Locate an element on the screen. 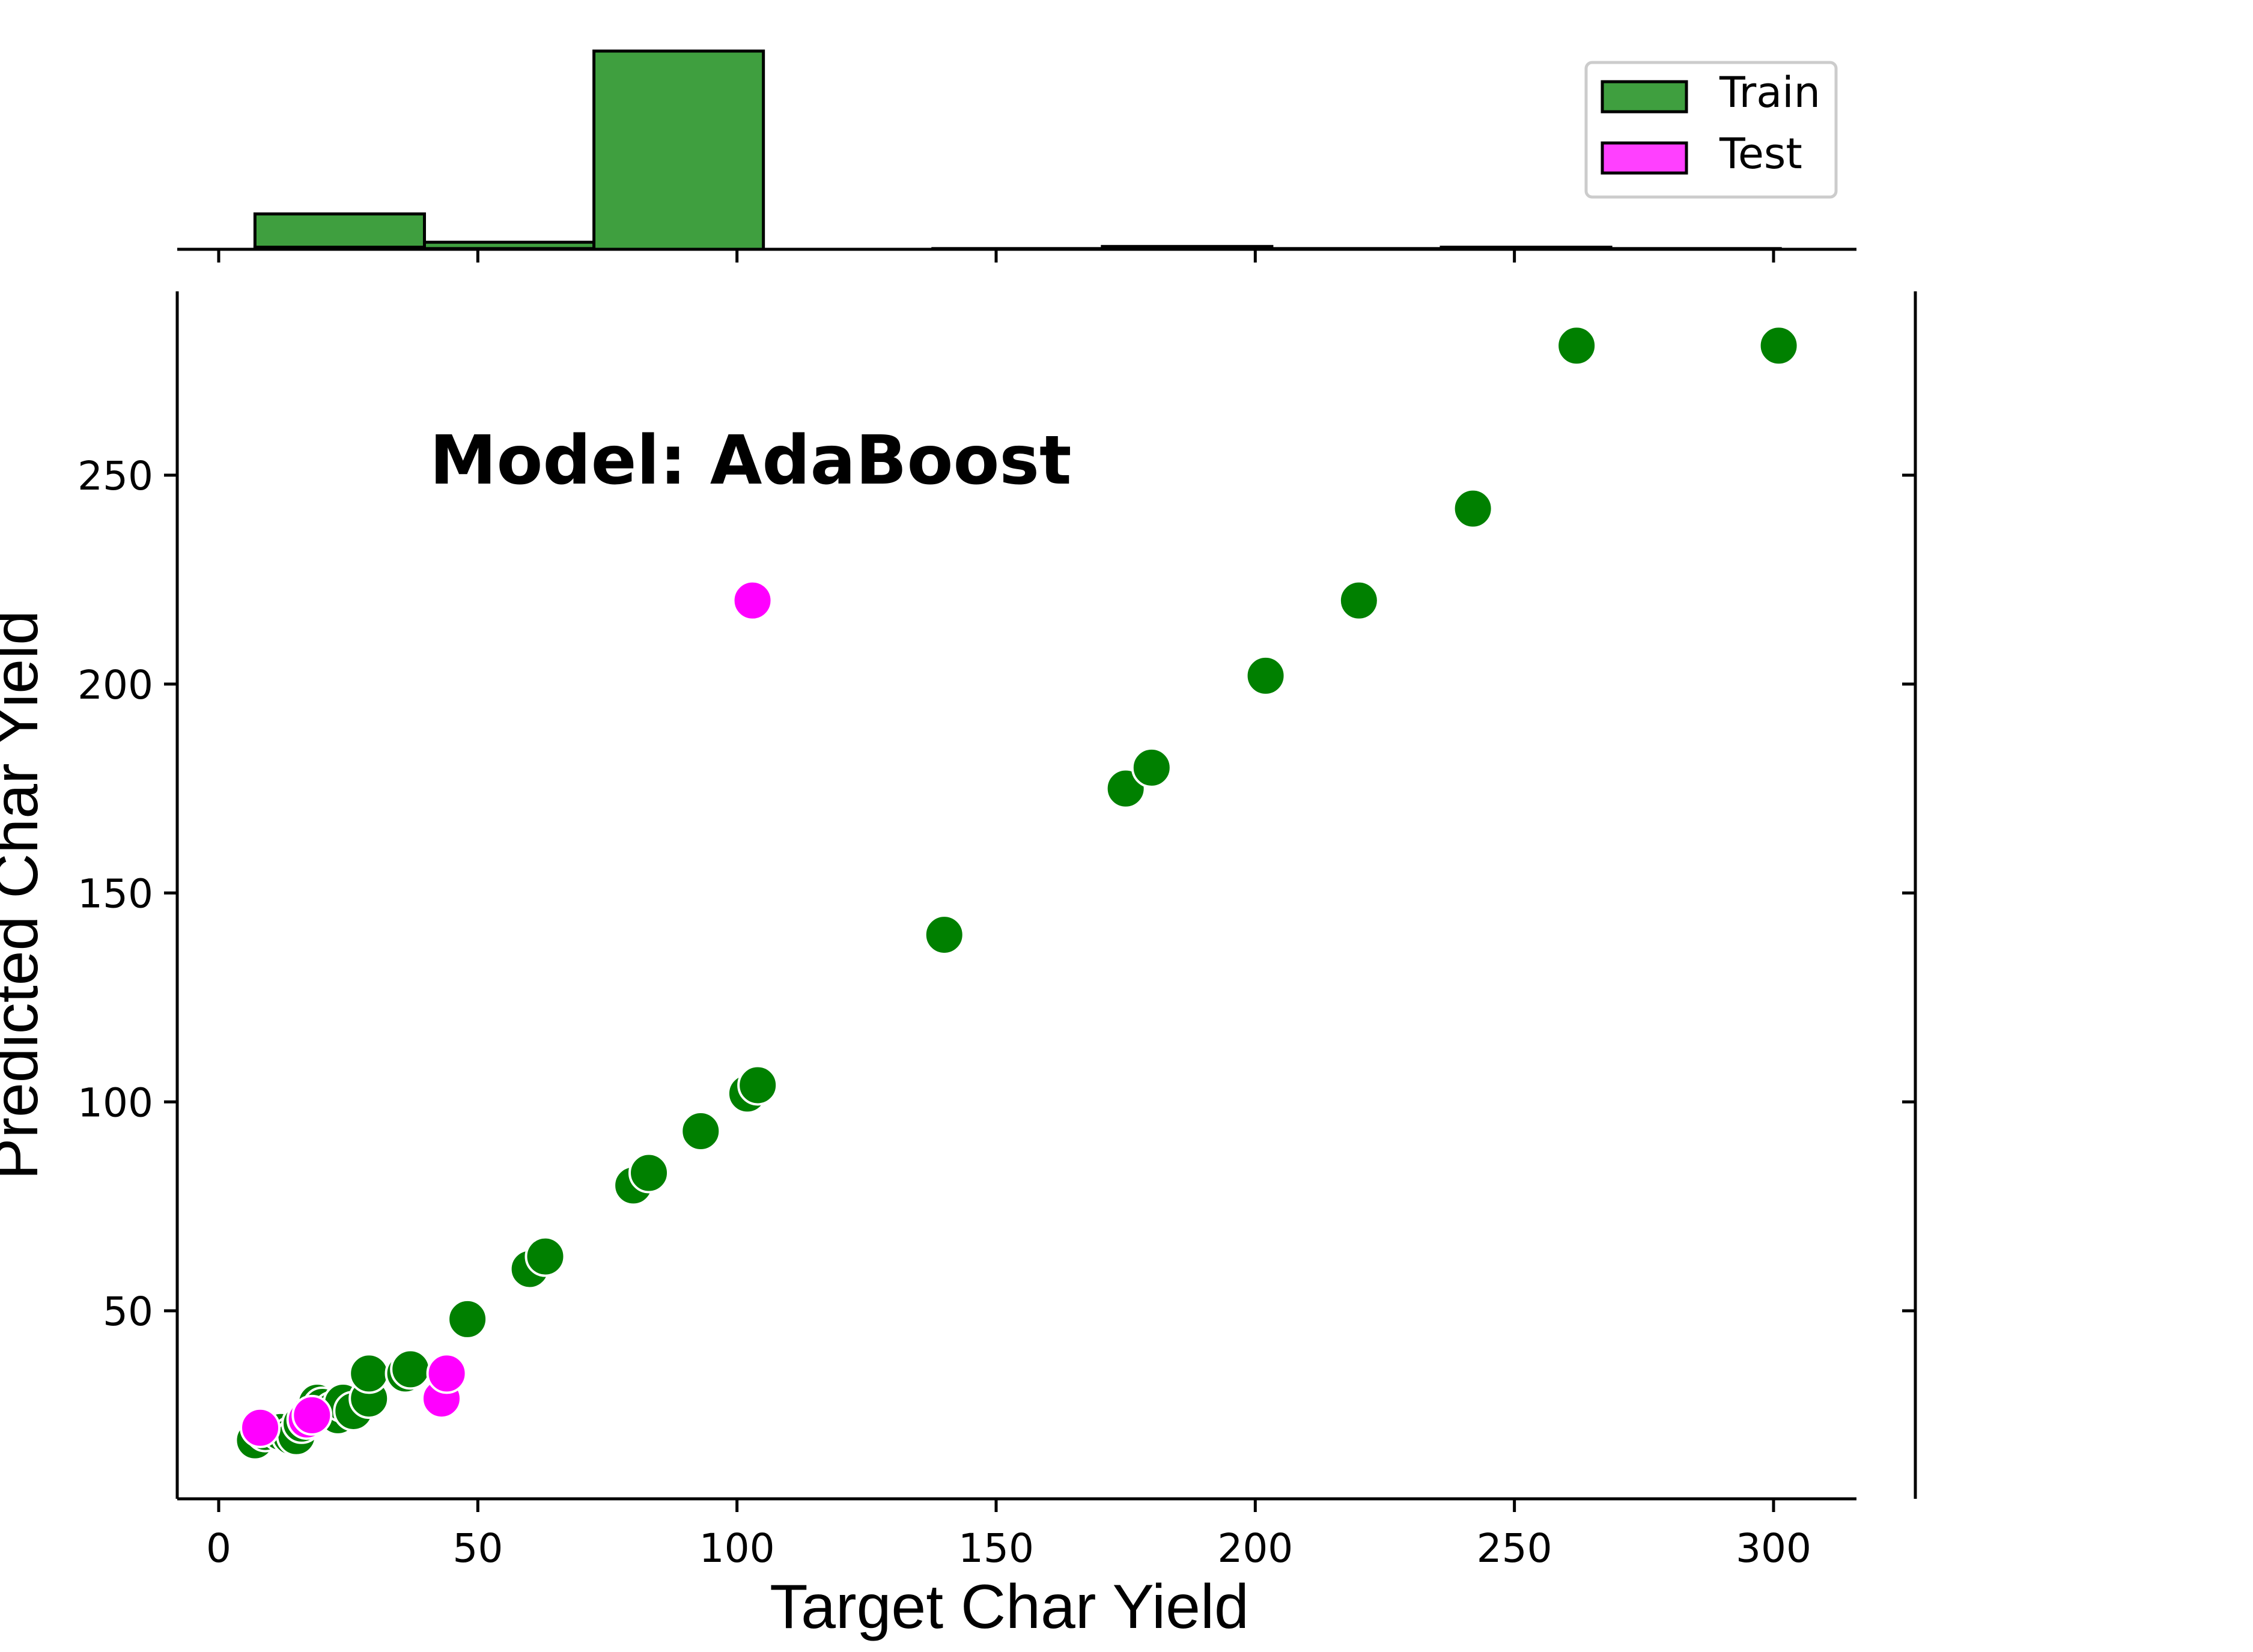 The width and height of the screenshot is (2253, 1652). y-tick-label: 50 is located at coordinates (128, 1312).